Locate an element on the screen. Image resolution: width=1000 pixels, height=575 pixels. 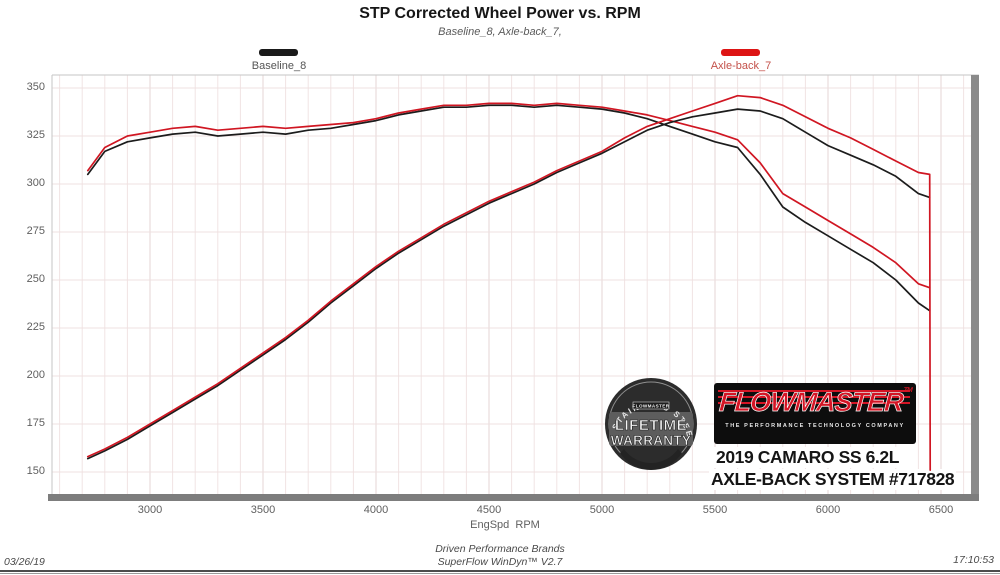
logo-wordmark: FLOWMASTERTM is located at coordinates (815, 402).